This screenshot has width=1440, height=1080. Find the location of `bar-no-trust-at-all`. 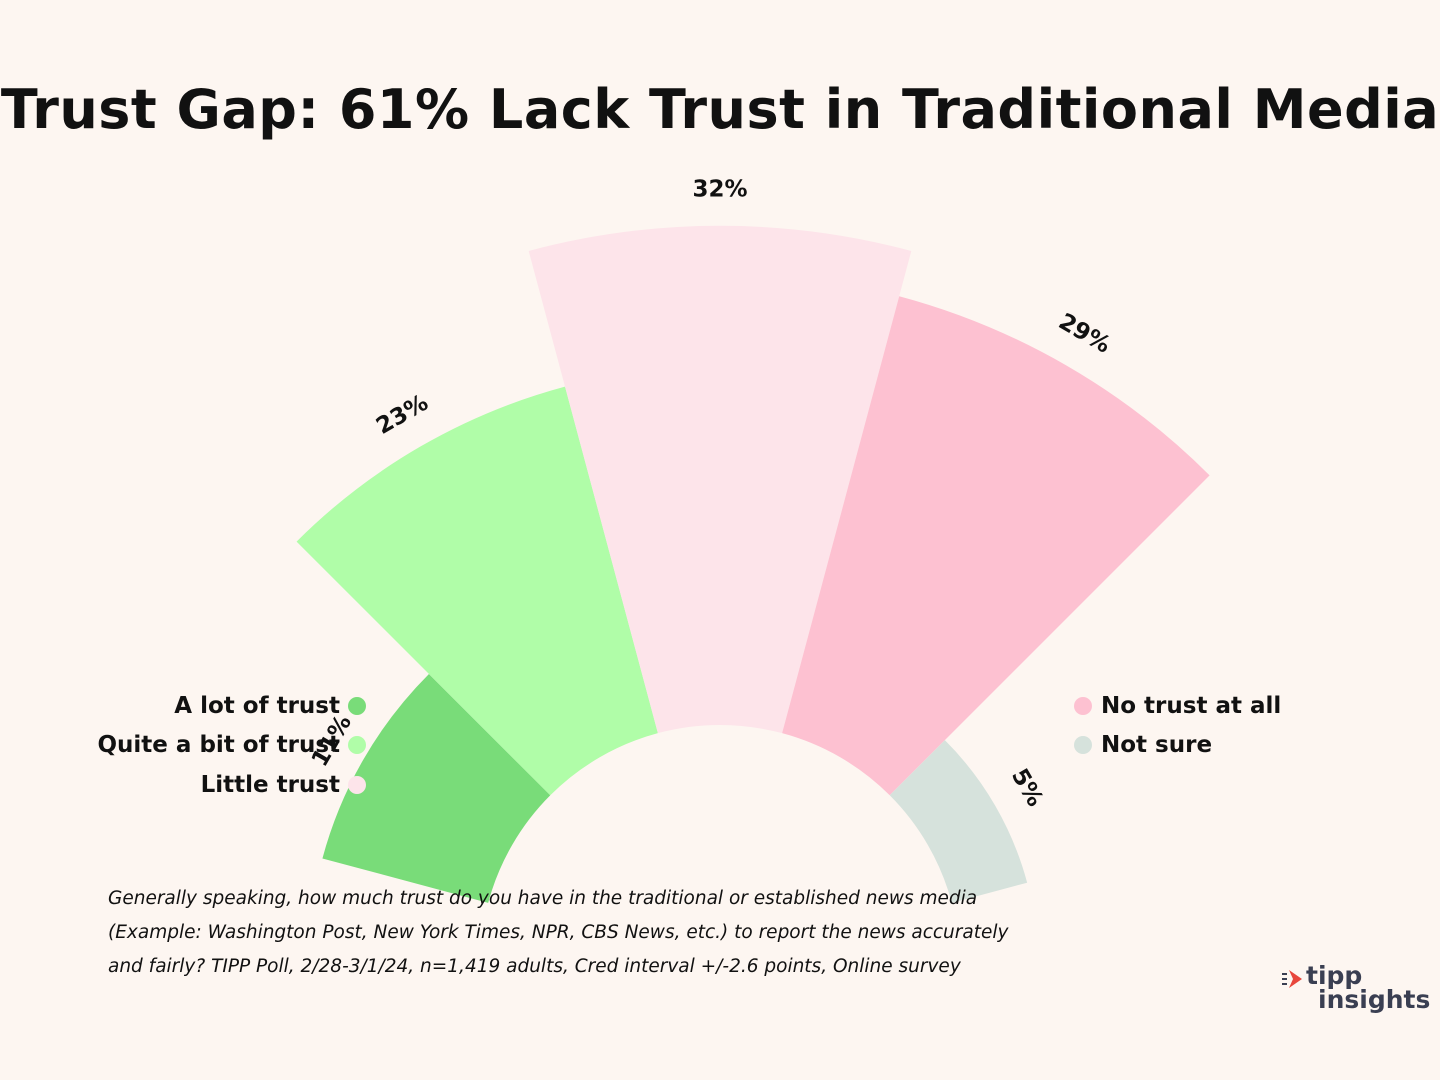

bar-no-trust-at-all is located at coordinates (996, 546).